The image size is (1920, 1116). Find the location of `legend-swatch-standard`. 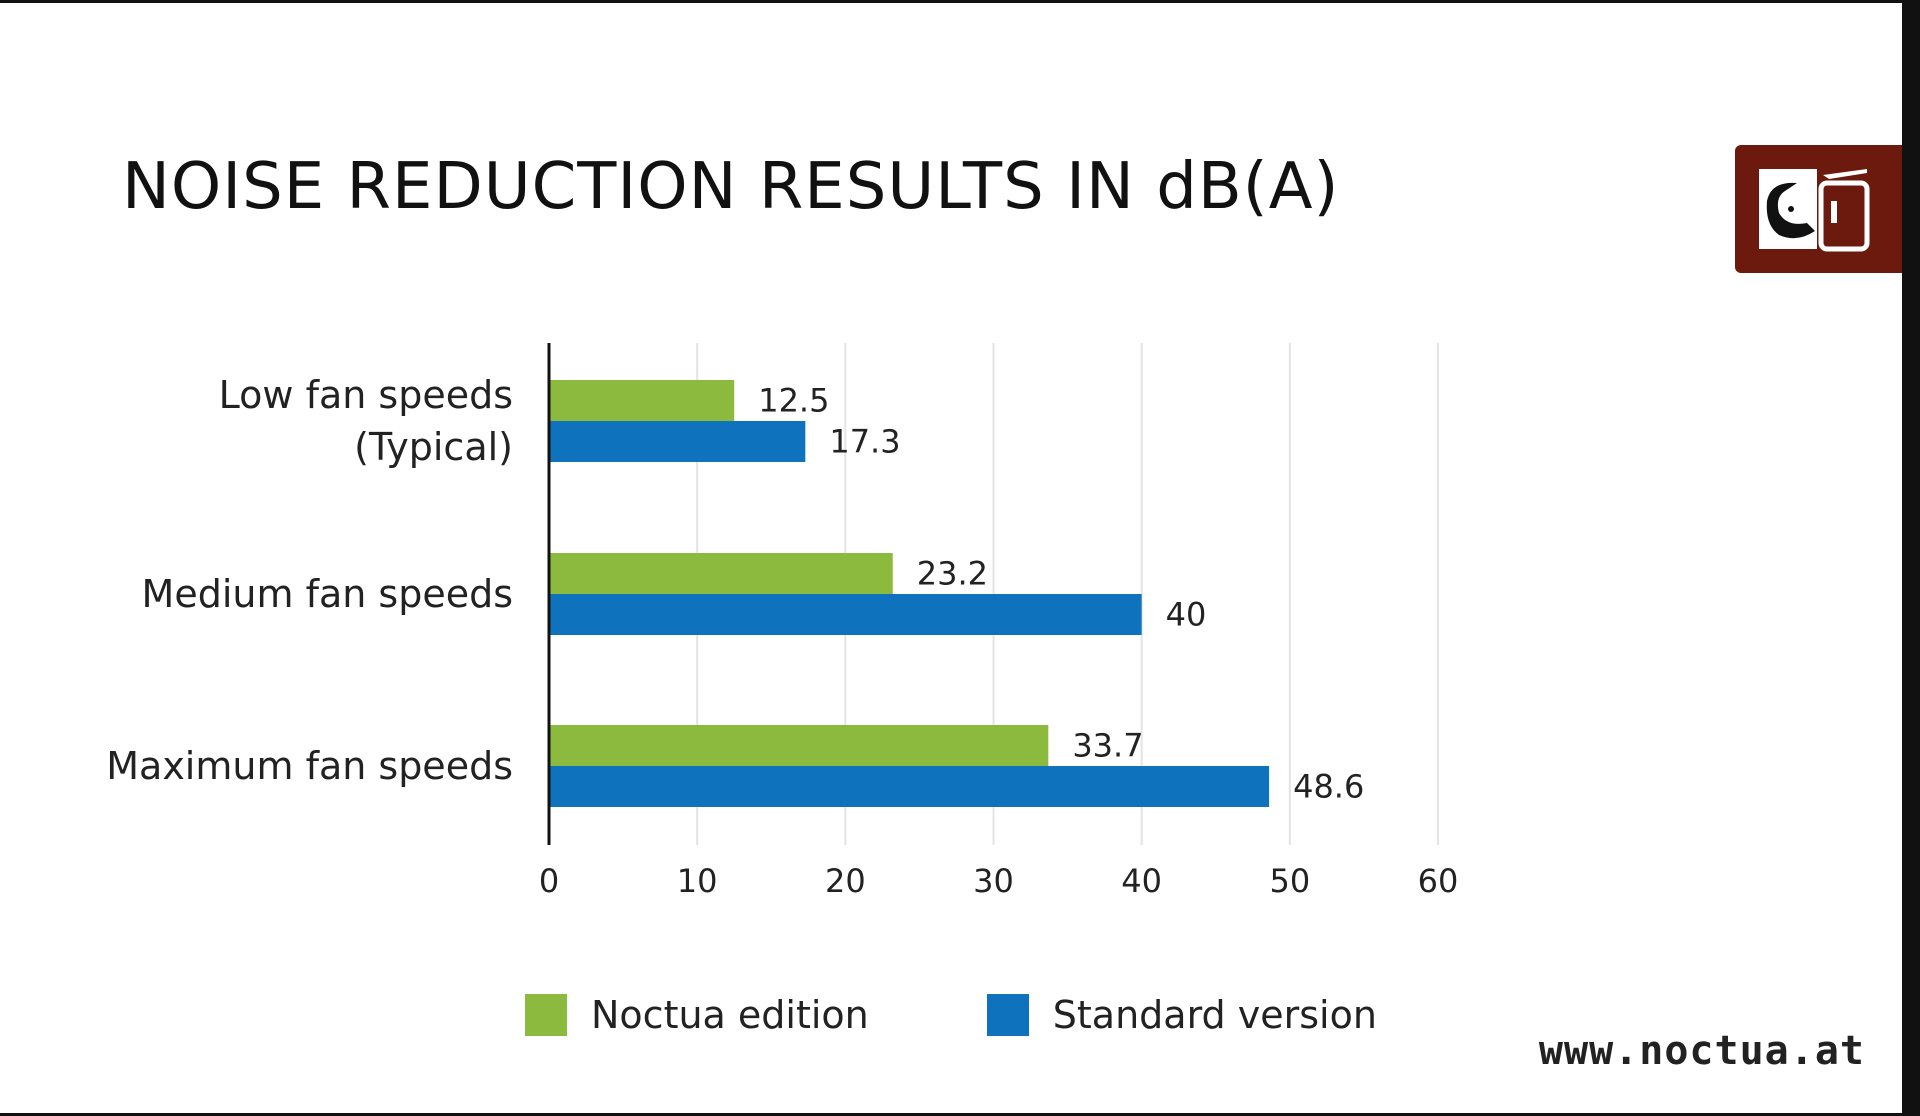

legend-swatch-standard is located at coordinates (1007, 1015).